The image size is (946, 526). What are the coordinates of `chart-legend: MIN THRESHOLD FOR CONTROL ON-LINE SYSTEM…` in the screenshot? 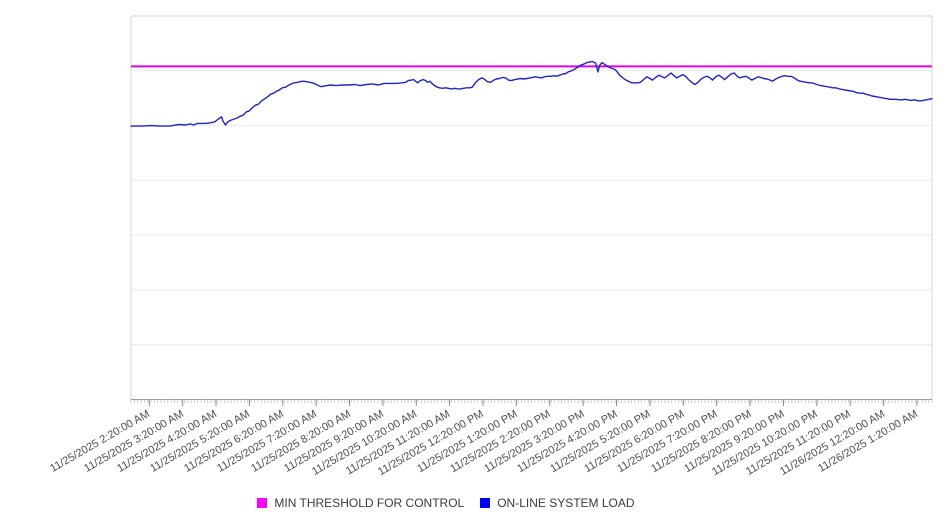 It's located at (446, 503).